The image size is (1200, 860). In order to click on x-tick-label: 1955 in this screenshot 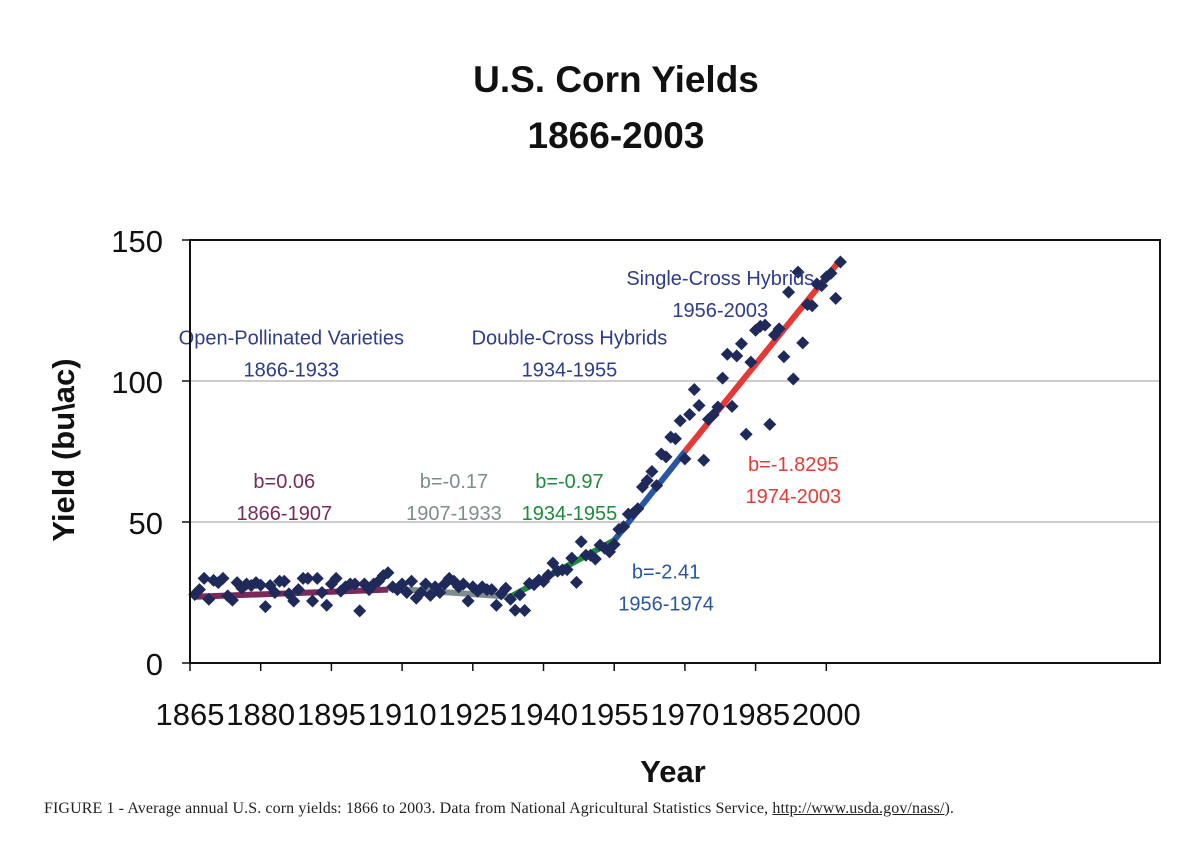, I will do `click(614, 714)`.